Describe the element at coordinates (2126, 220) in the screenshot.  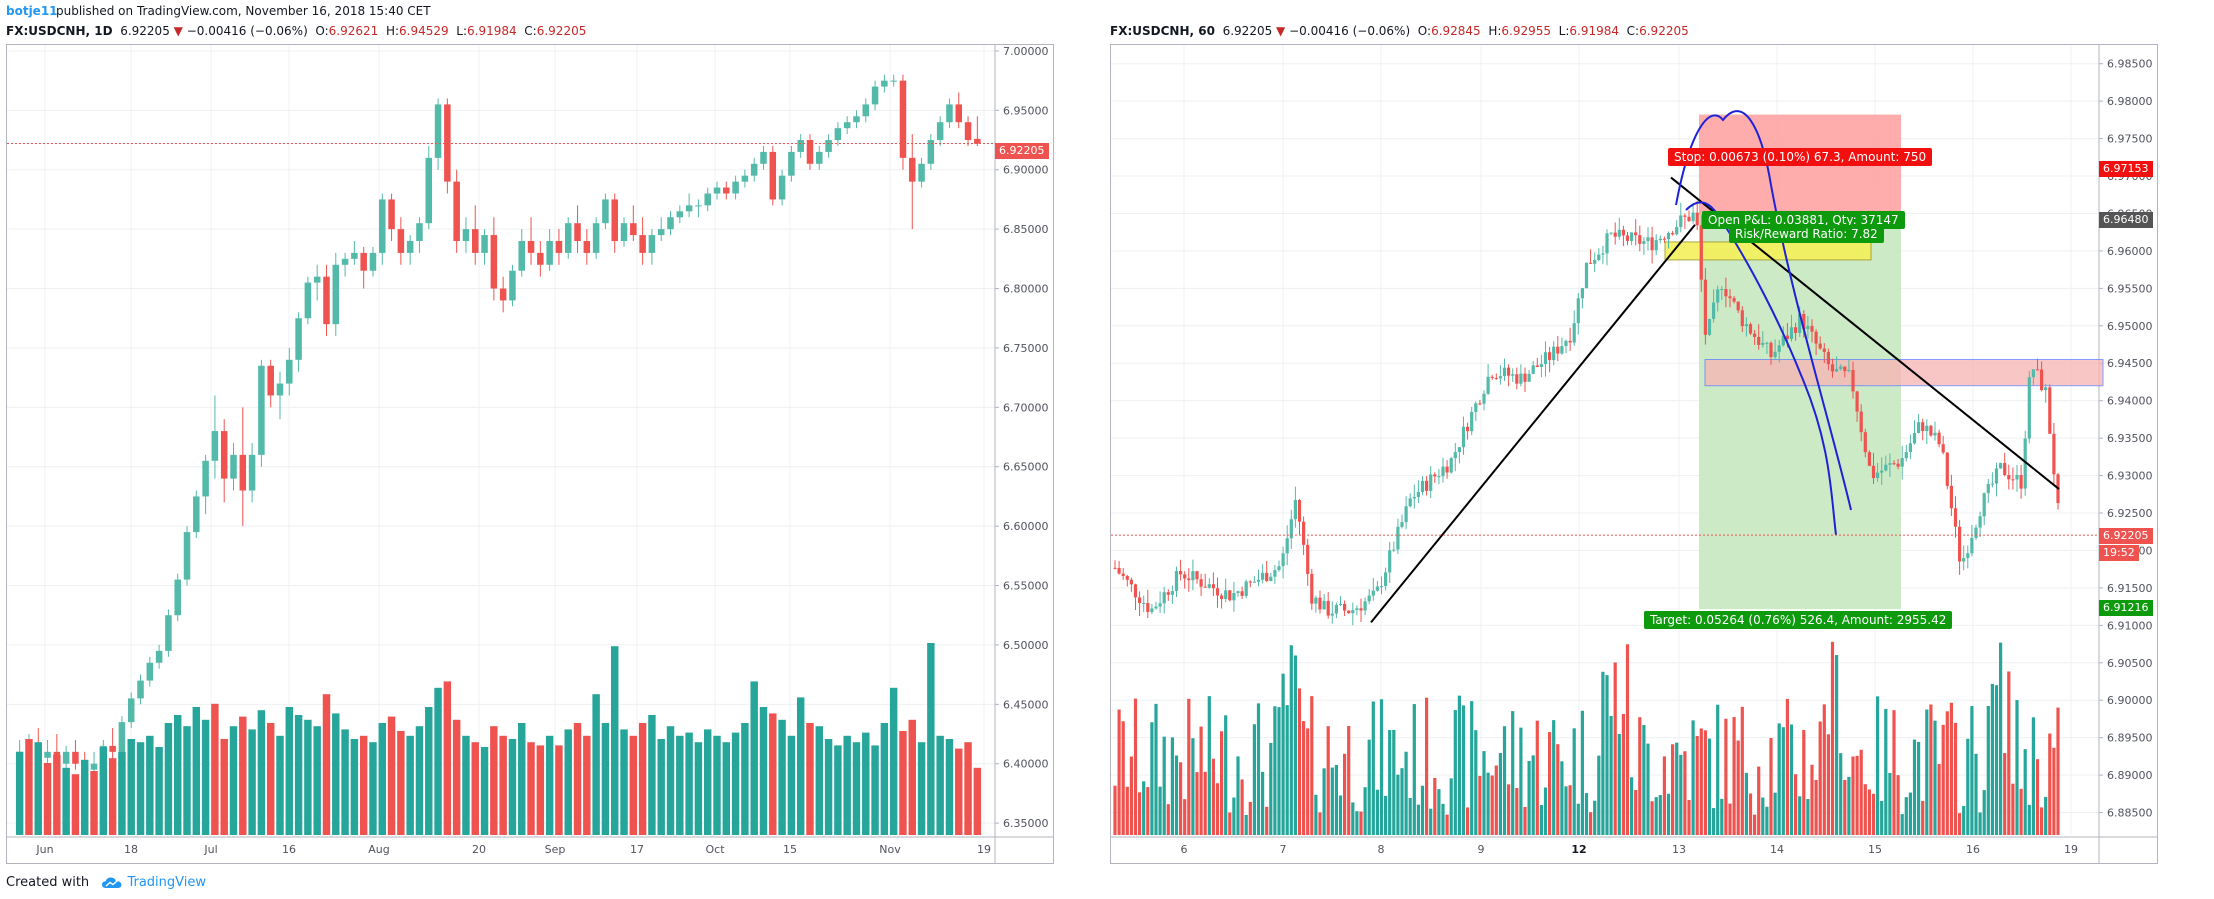
I see `entry-price-tag: 6.96480` at that location.